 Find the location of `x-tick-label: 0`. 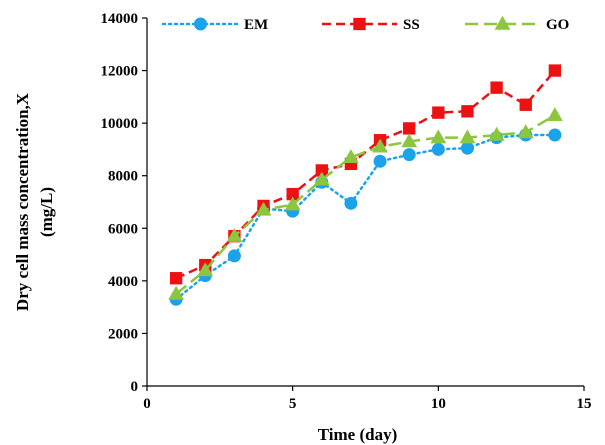

x-tick-label: 0 is located at coordinates (147, 404).